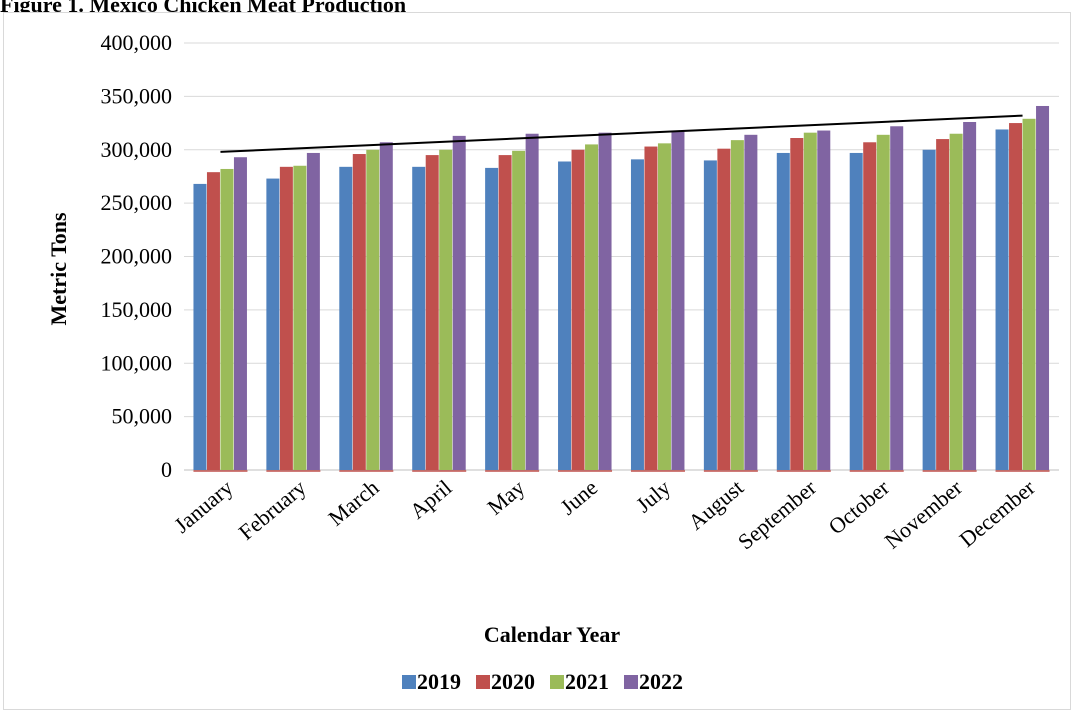  I want to click on trendline, so click(621, 133).